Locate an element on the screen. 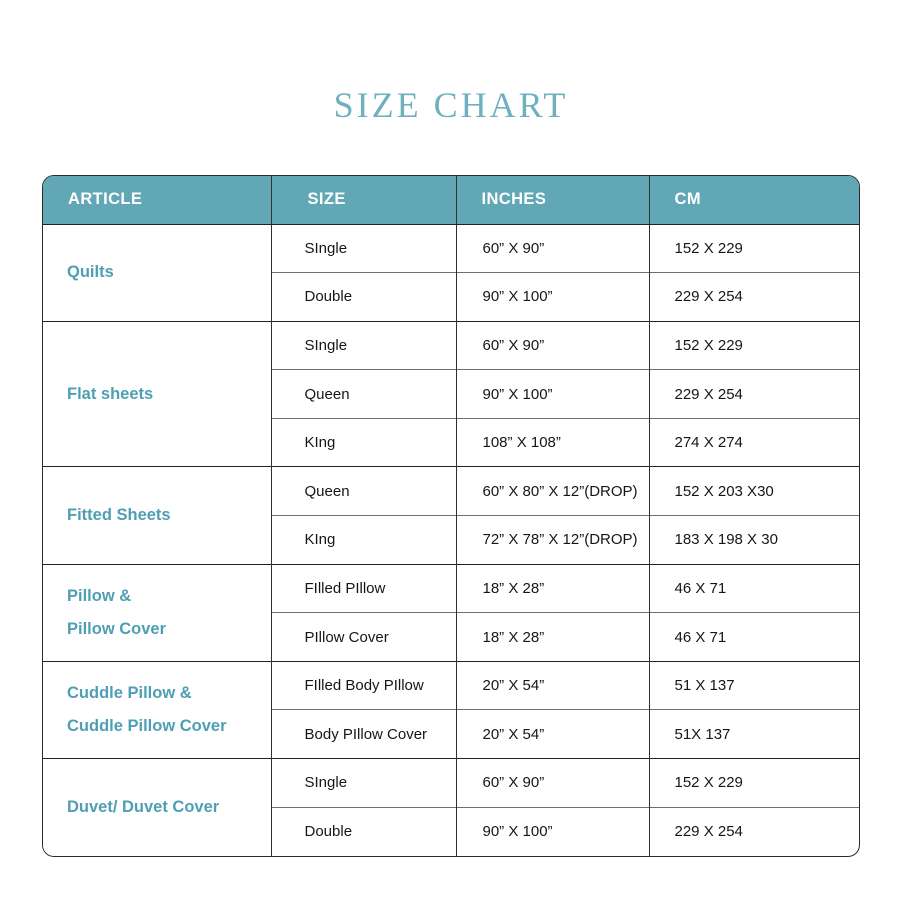 The height and width of the screenshot is (901, 902). article-cell-pillow: Pillow & Pillow Cover is located at coordinates (157, 612).